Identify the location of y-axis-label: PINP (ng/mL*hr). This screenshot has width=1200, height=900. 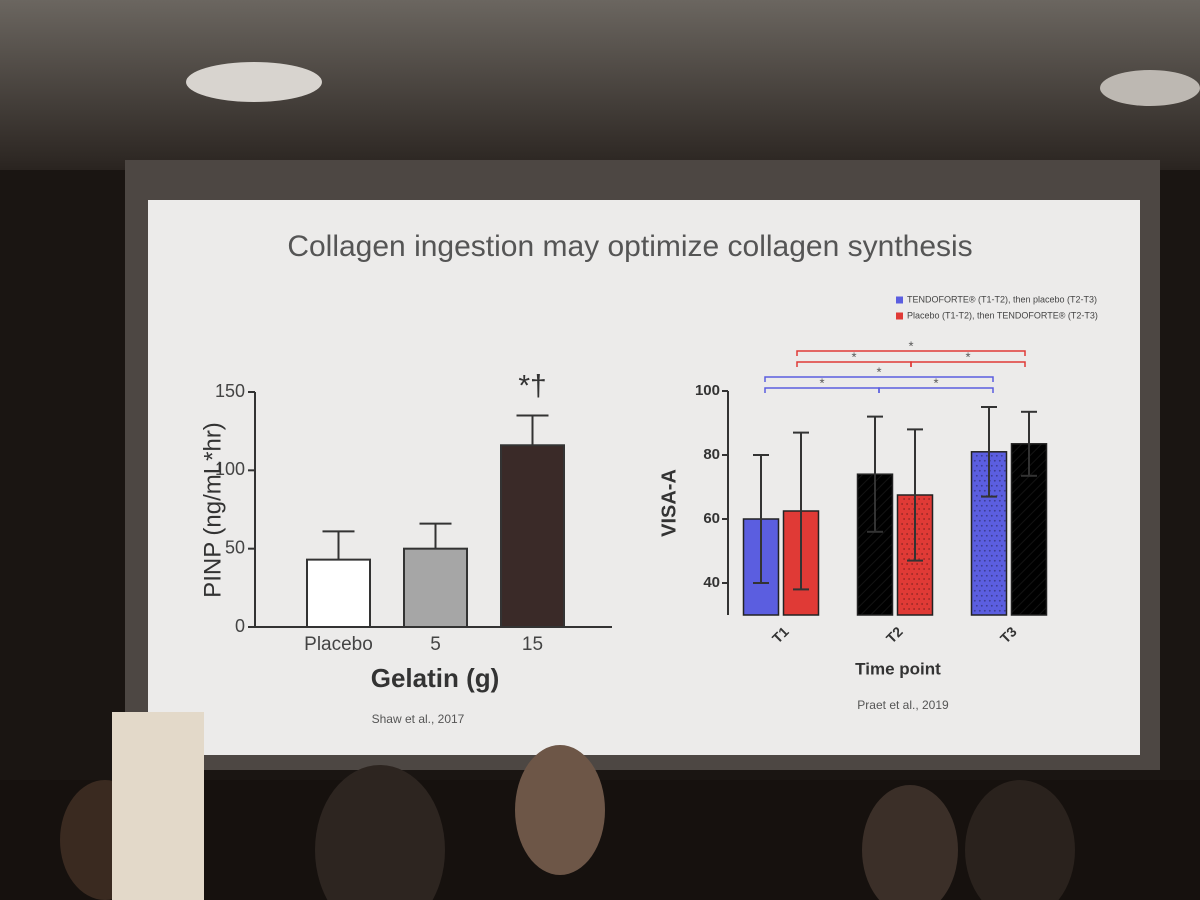
(212, 510).